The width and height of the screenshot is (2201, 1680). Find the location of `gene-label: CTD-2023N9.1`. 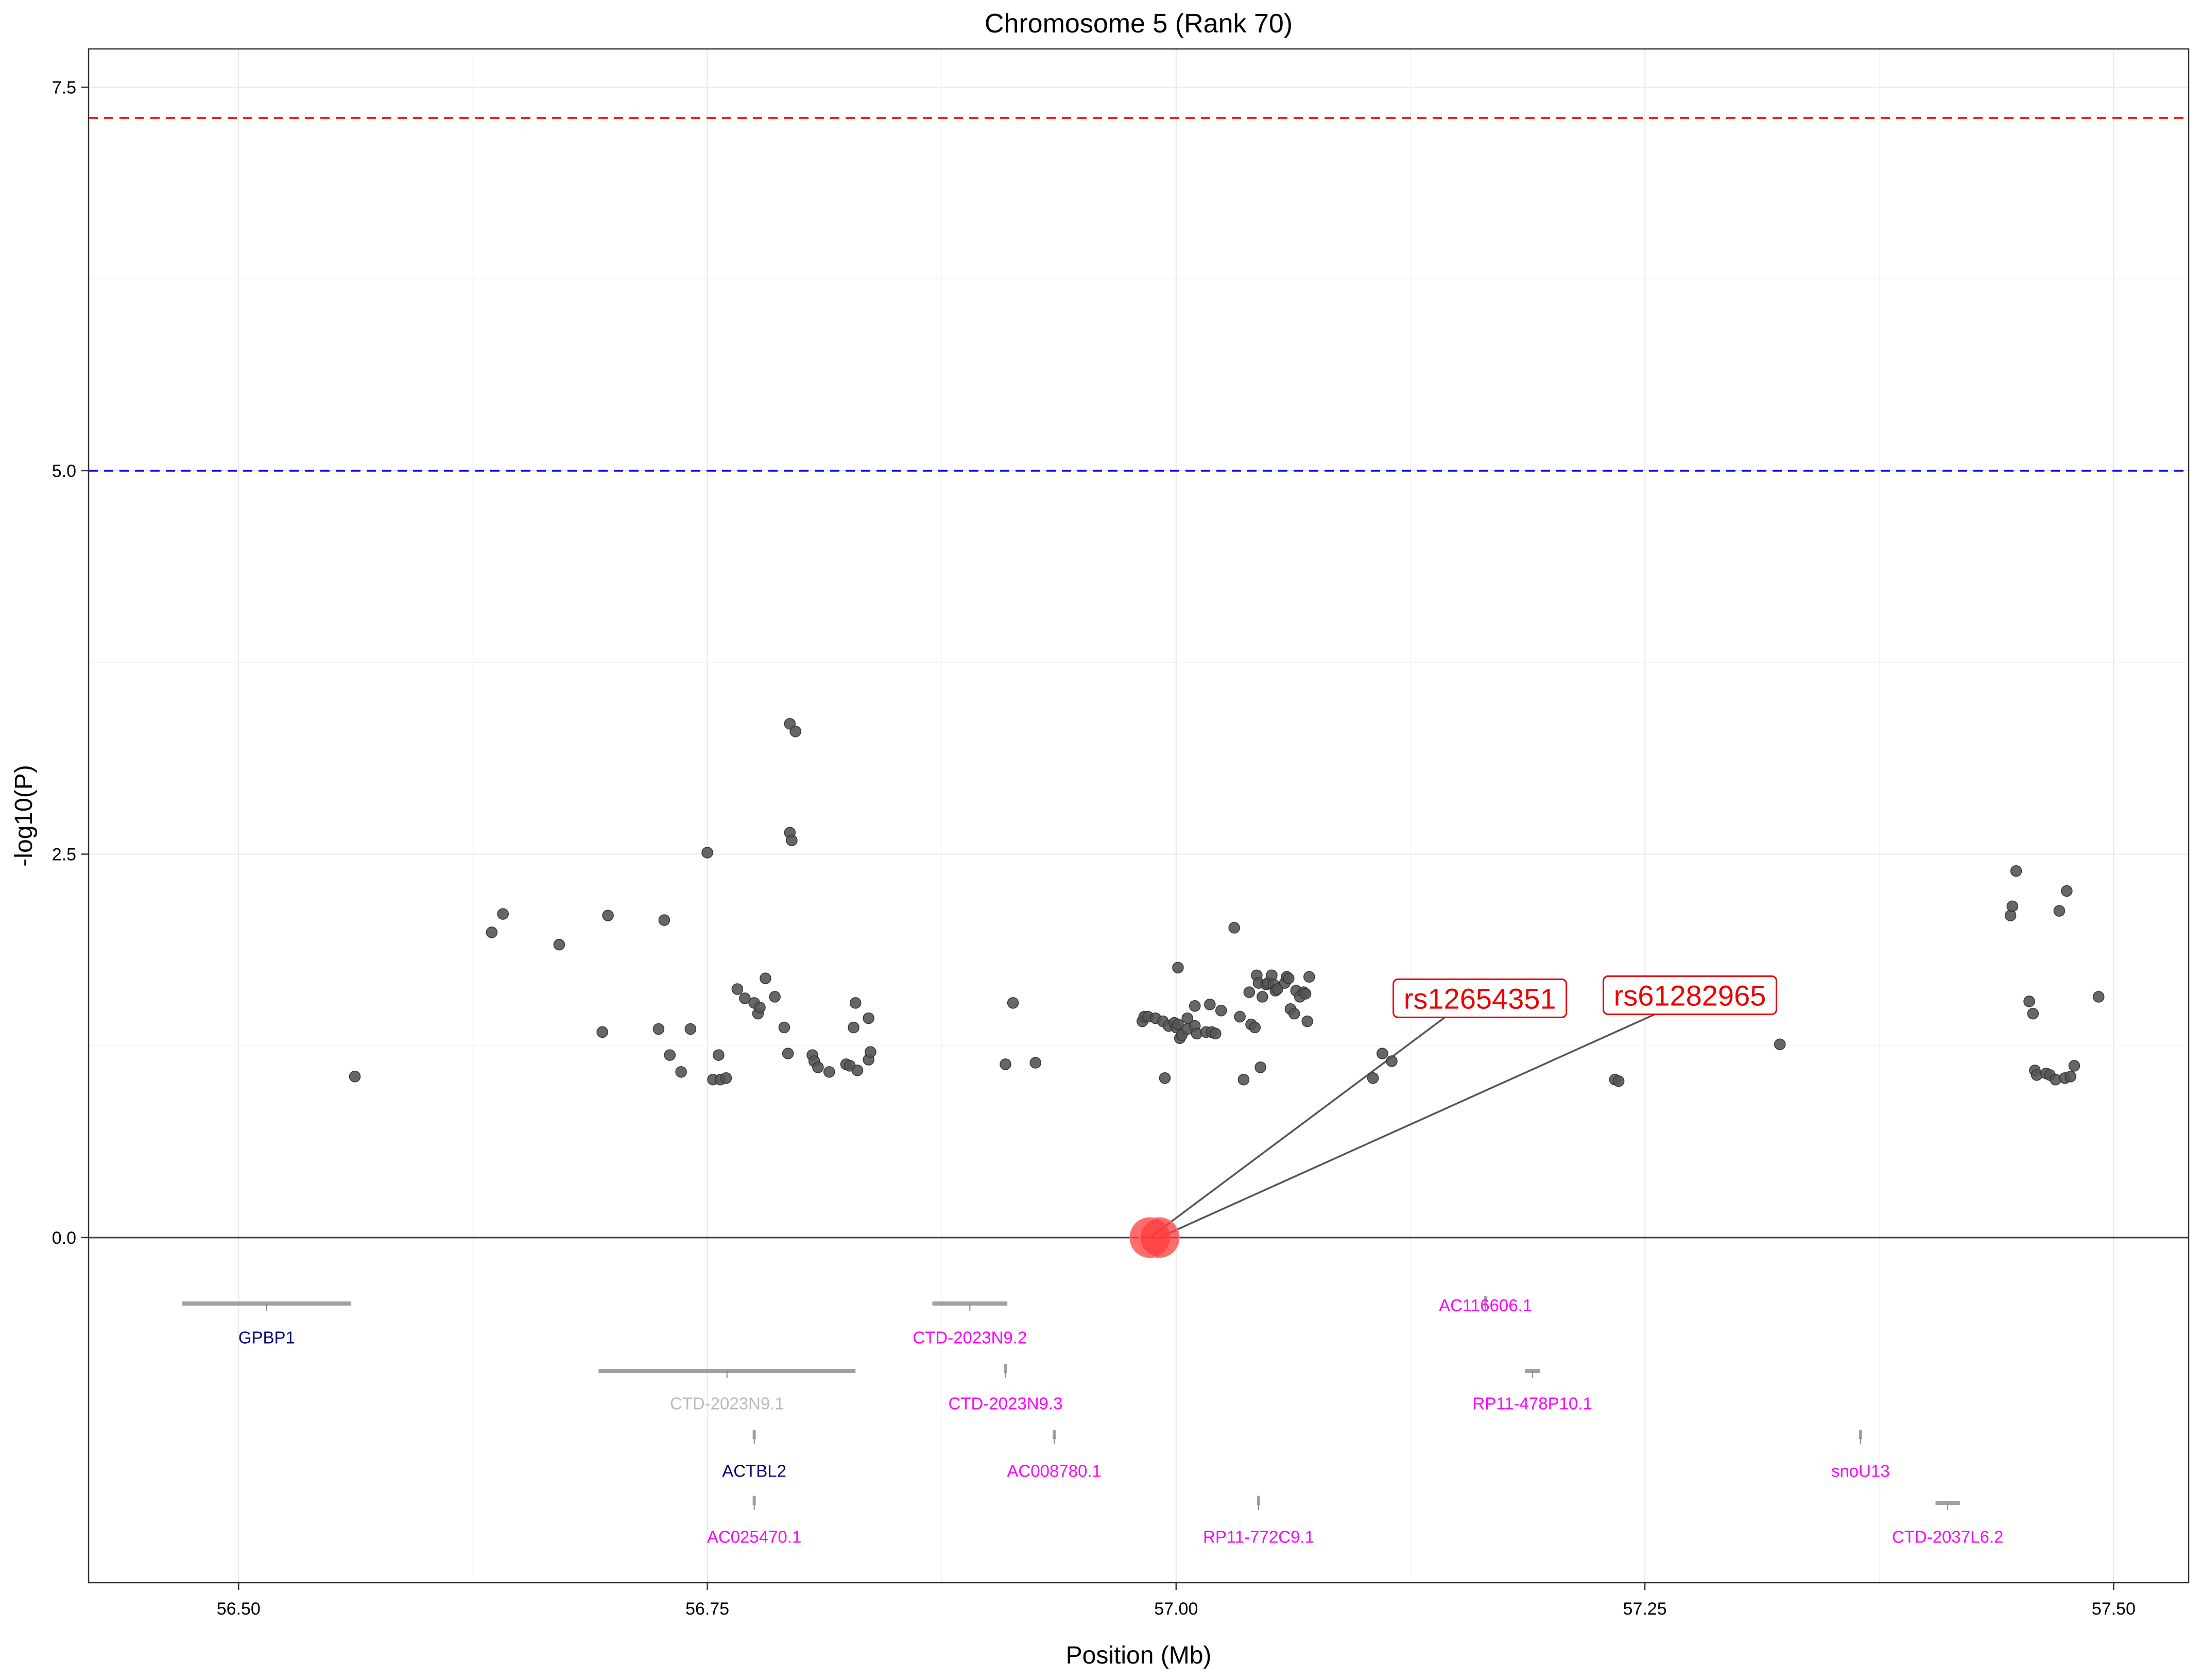

gene-label: CTD-2023N9.1 is located at coordinates (727, 1403).